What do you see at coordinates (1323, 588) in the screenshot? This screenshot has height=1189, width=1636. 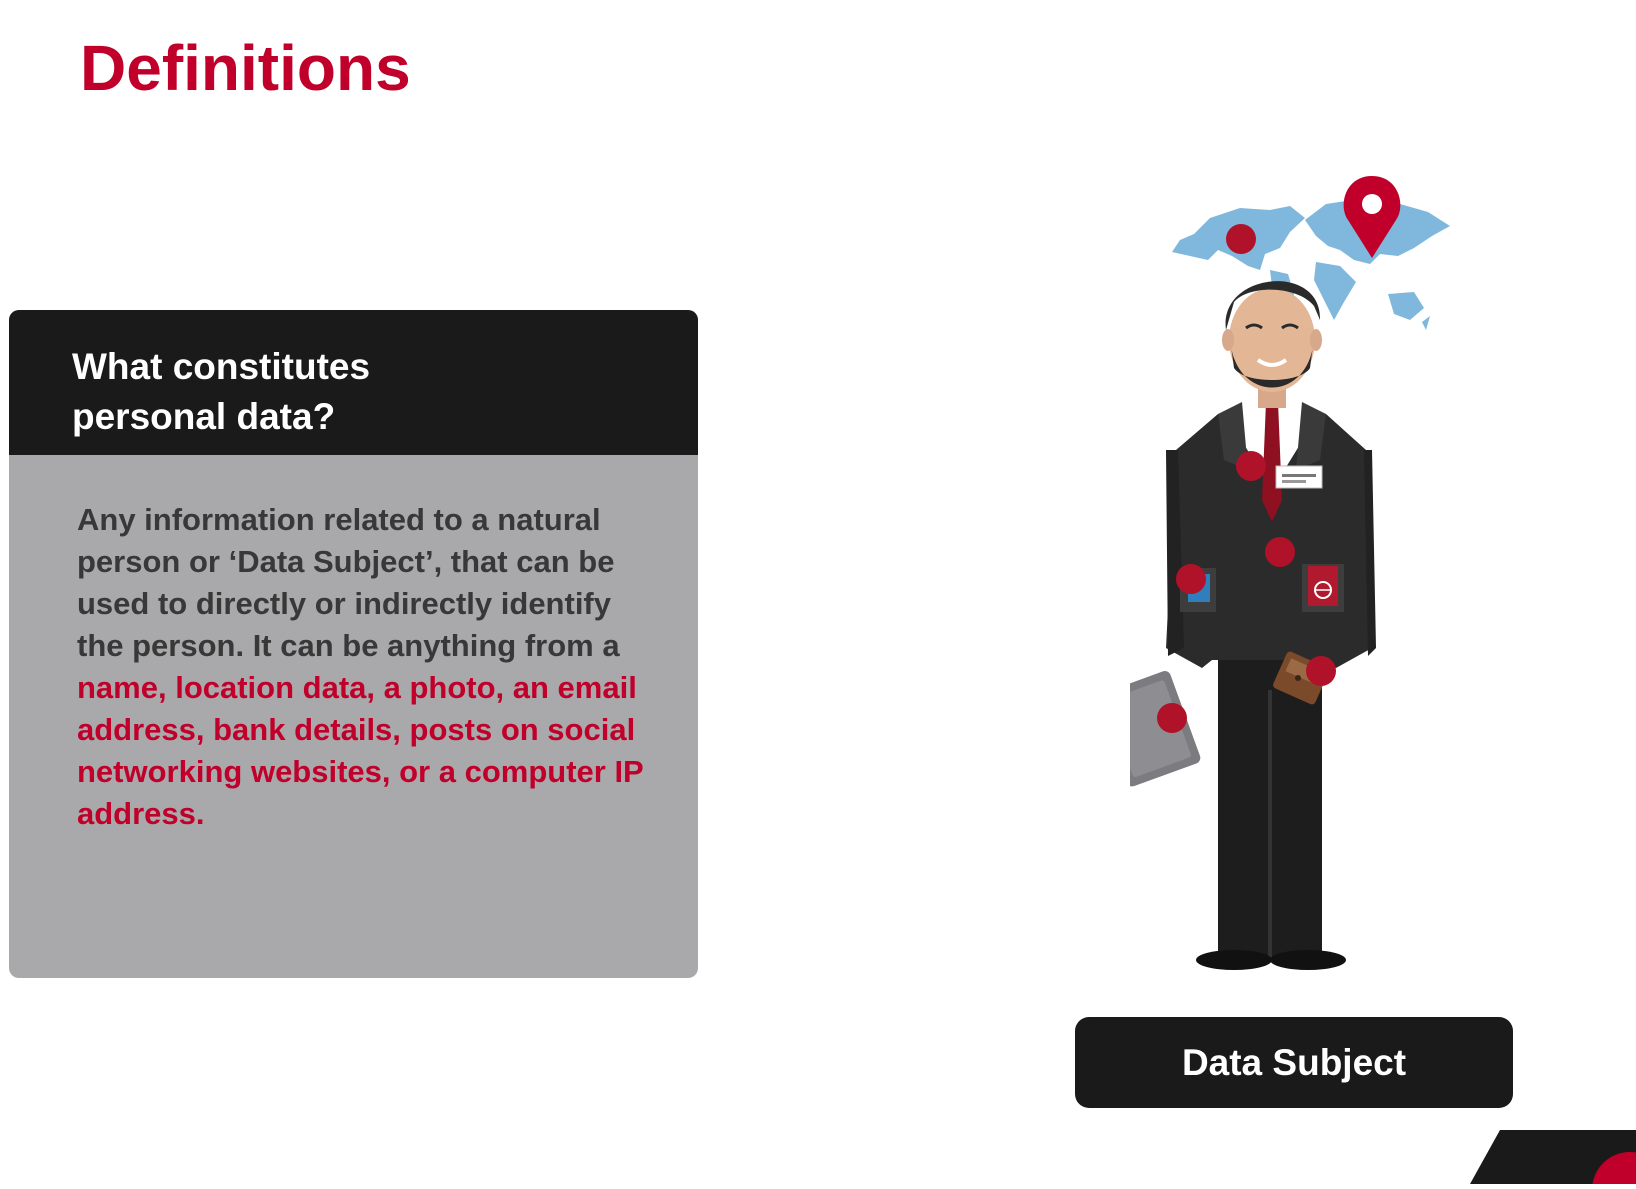 I see `passport-icon` at bounding box center [1323, 588].